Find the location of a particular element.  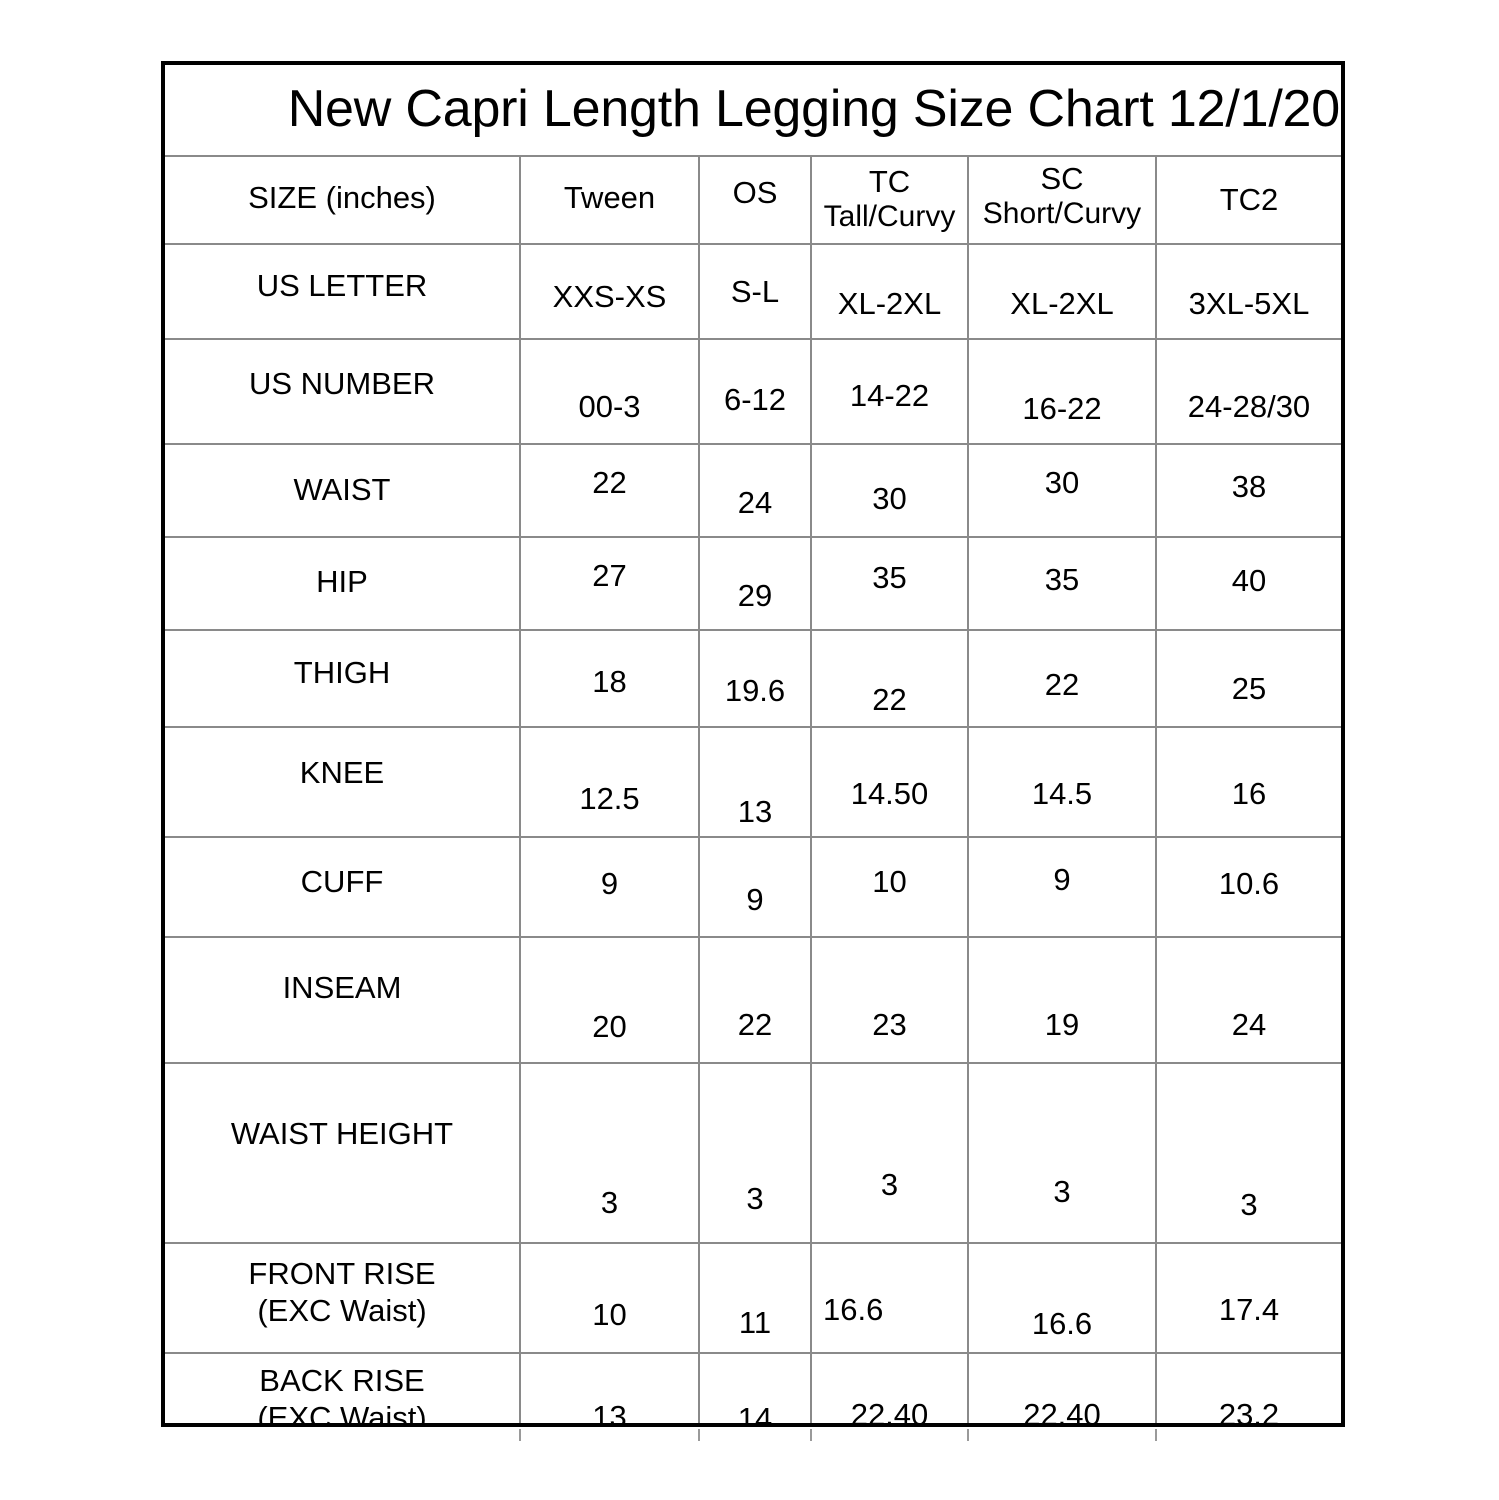

header-cell-sc: SC Short/Curvy is located at coordinates (1061, 200).